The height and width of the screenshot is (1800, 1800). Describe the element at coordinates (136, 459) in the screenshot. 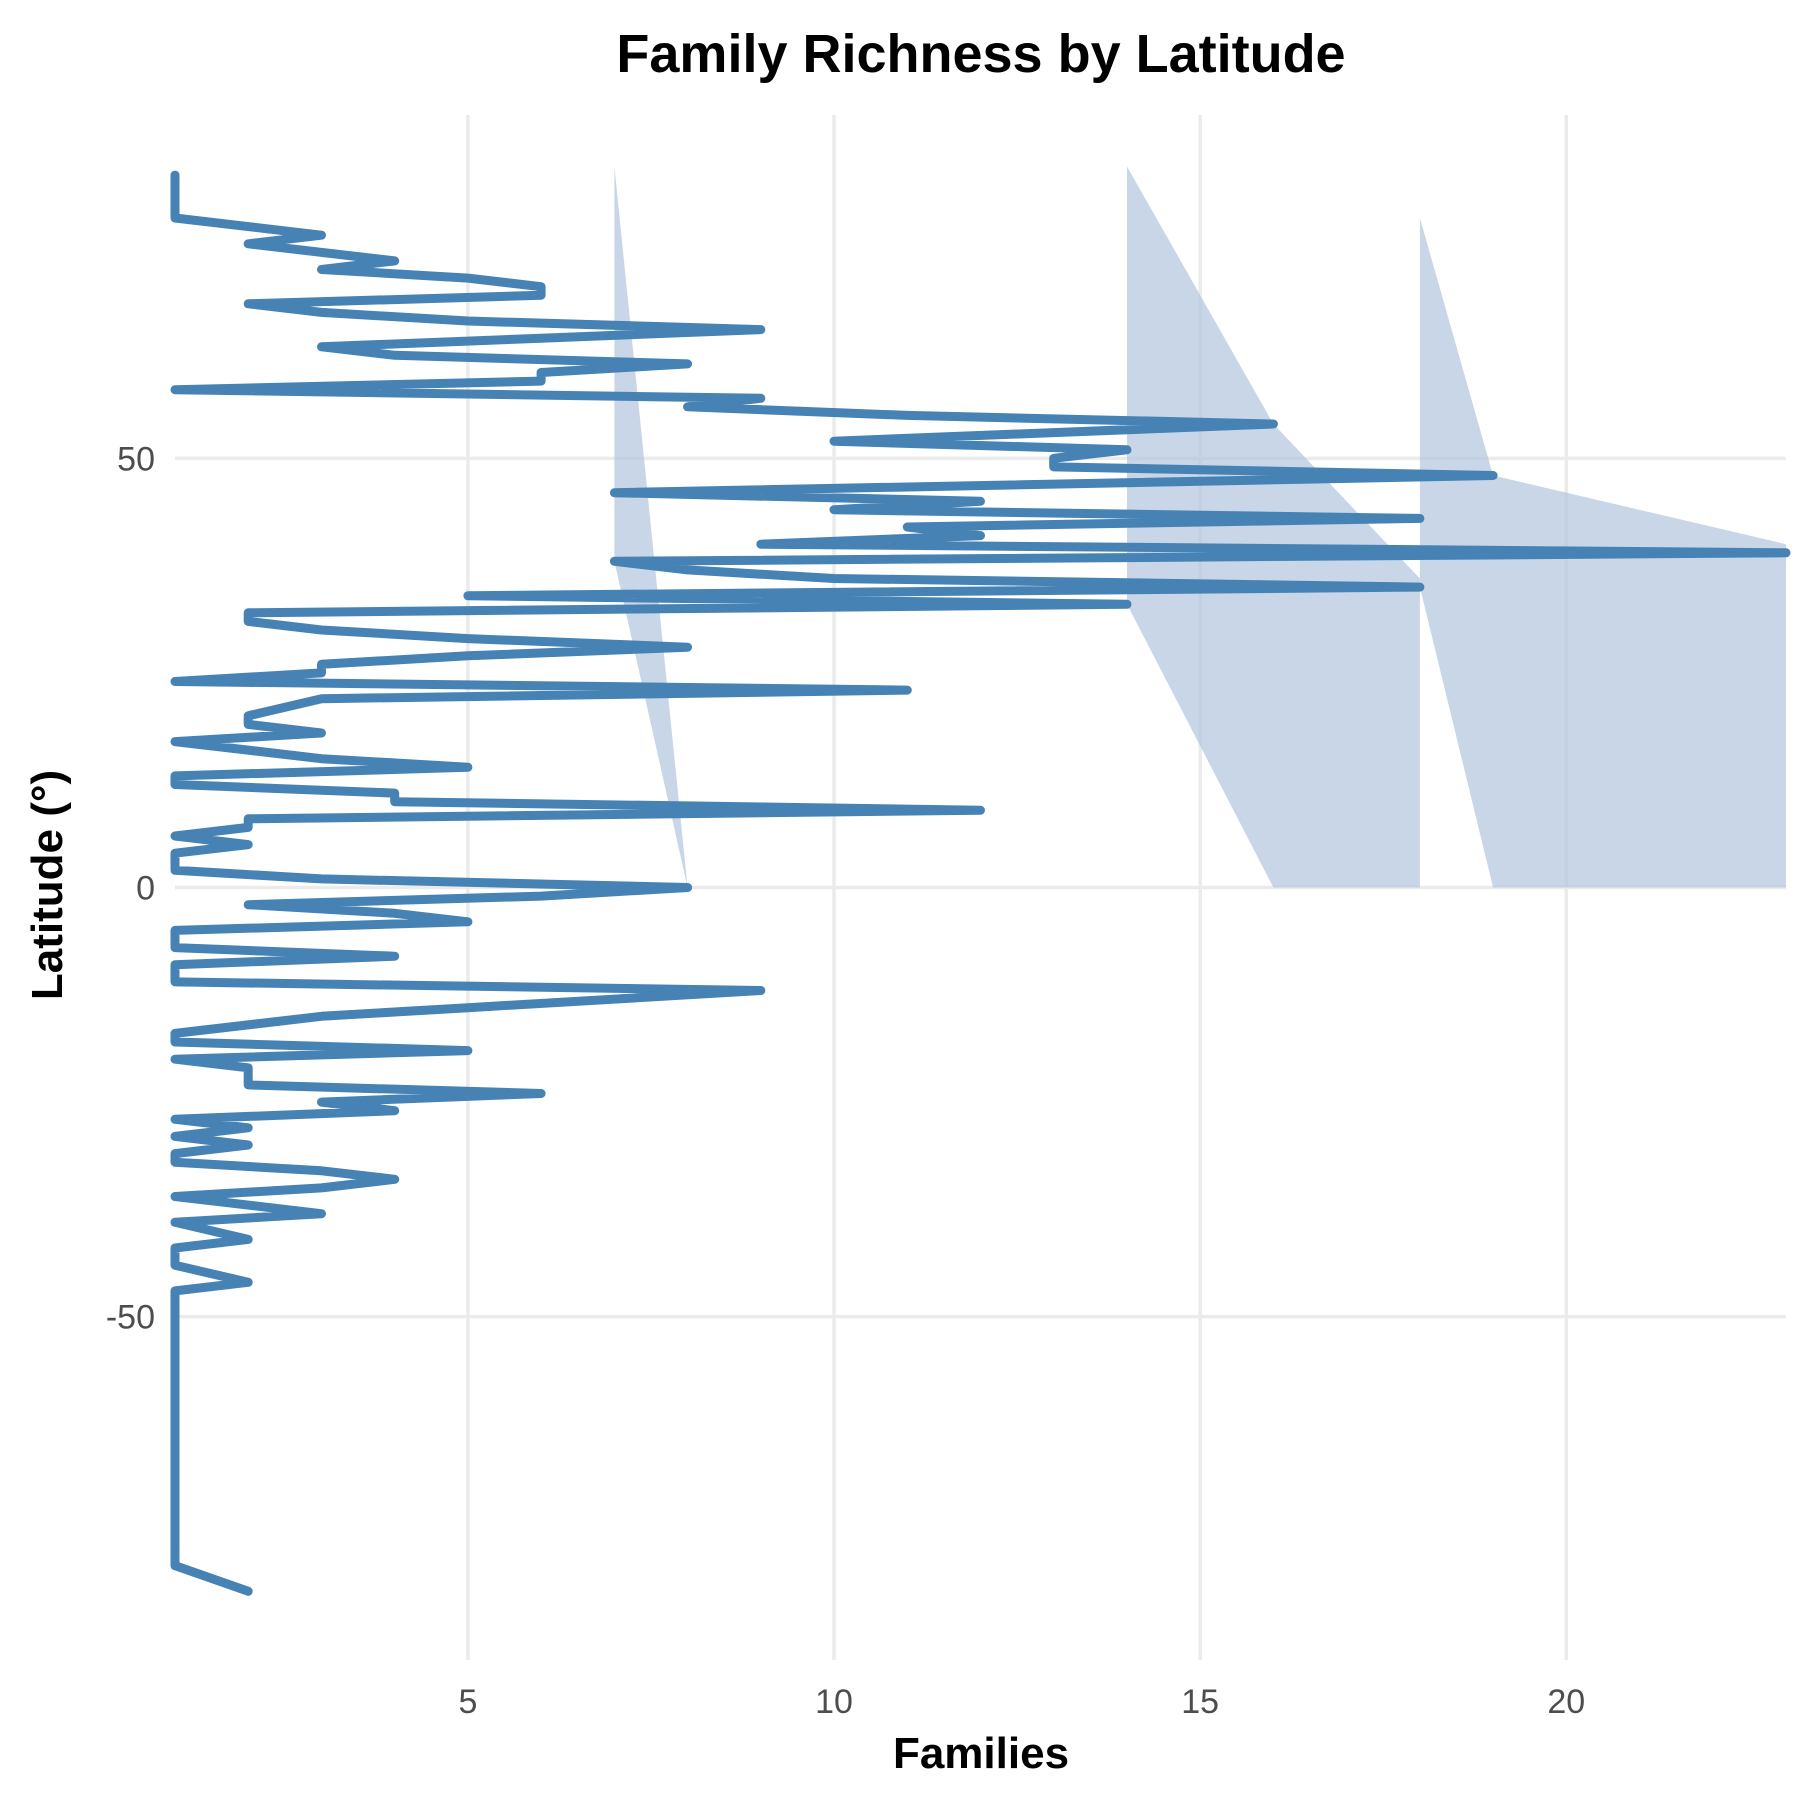

I see `y-tick-label: 50` at that location.